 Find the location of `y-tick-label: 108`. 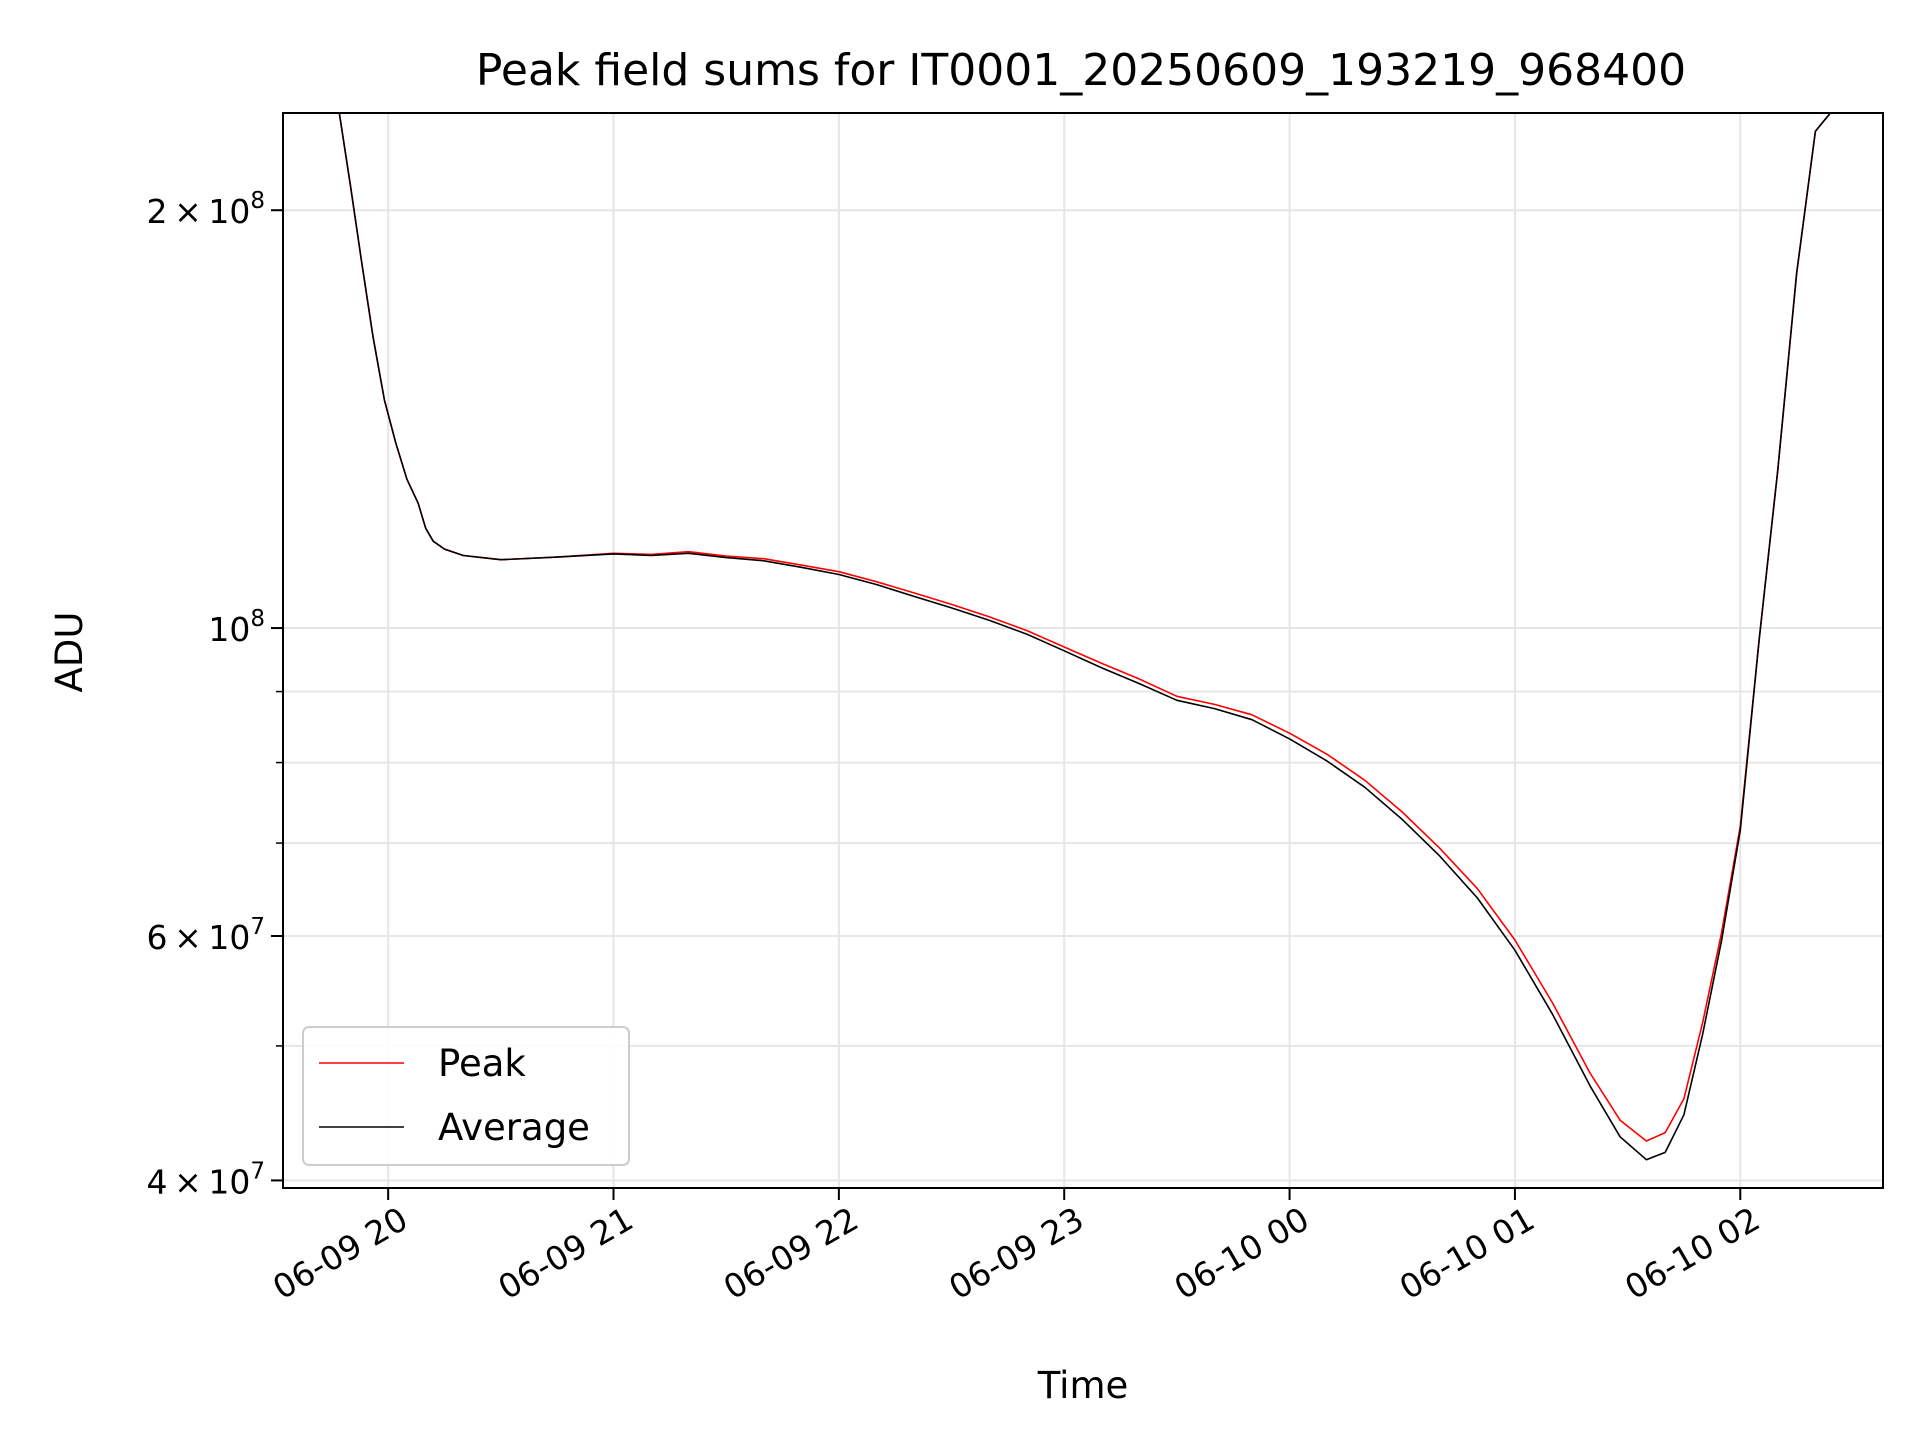

y-tick-label: 108 is located at coordinates (236, 627).